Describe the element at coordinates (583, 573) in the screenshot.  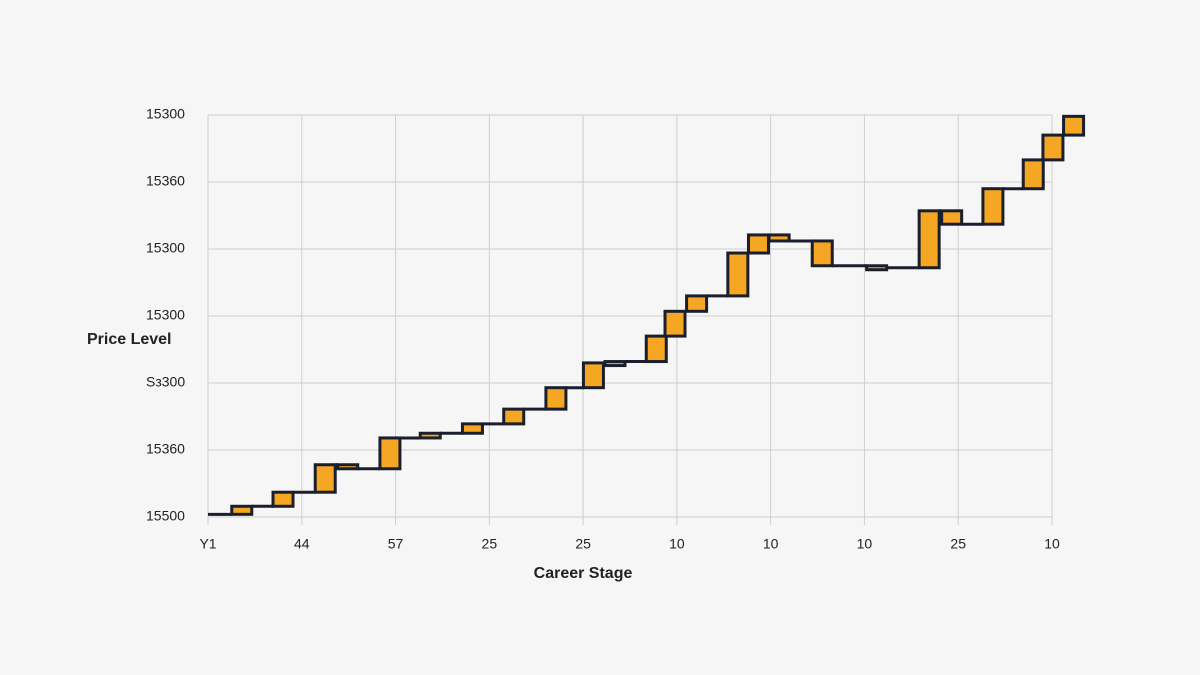
I see `x-axis-title: Career Stage` at that location.